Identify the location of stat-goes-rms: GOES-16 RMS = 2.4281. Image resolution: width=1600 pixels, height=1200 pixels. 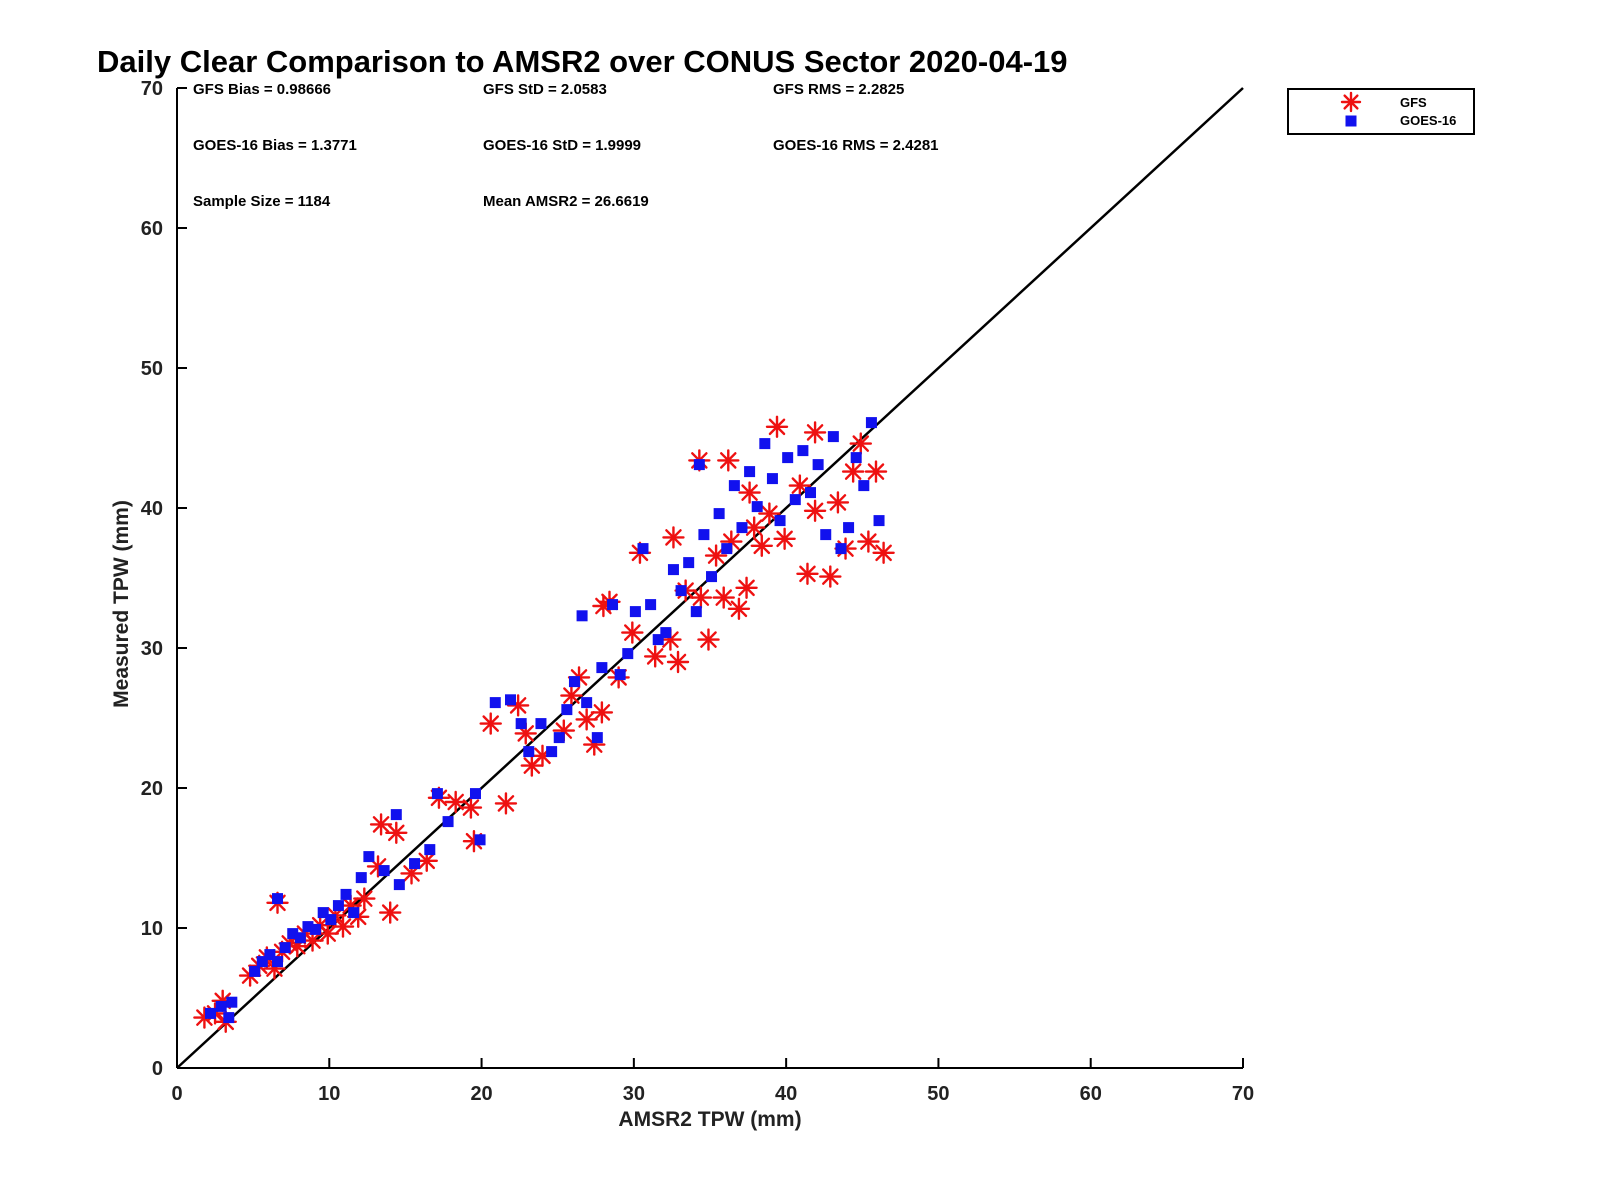
(856, 145).